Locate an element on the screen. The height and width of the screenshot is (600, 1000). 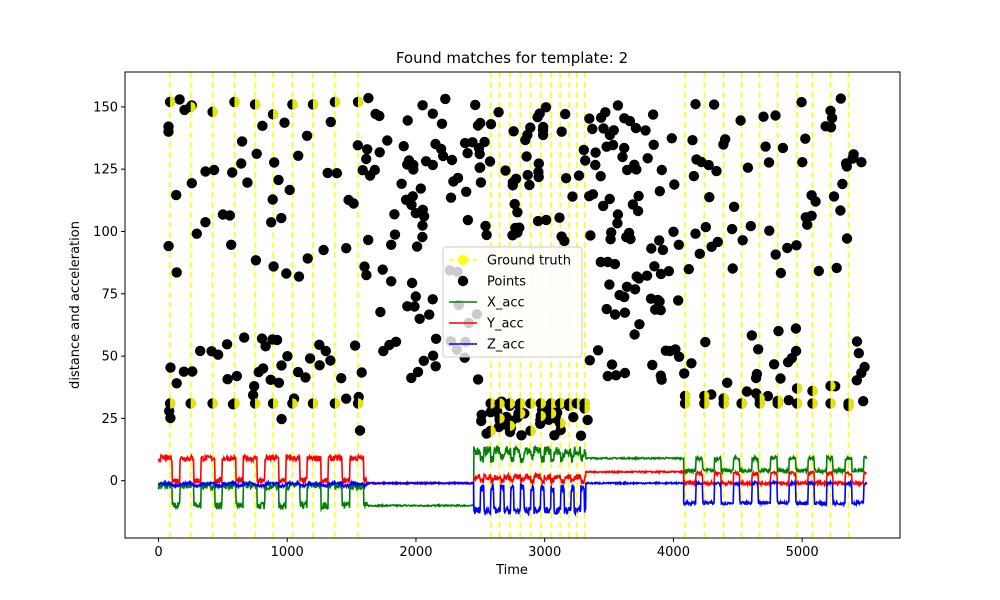
legend: Ground truth Points X_acc Y_acc Z_acc is located at coordinates (512, 302).